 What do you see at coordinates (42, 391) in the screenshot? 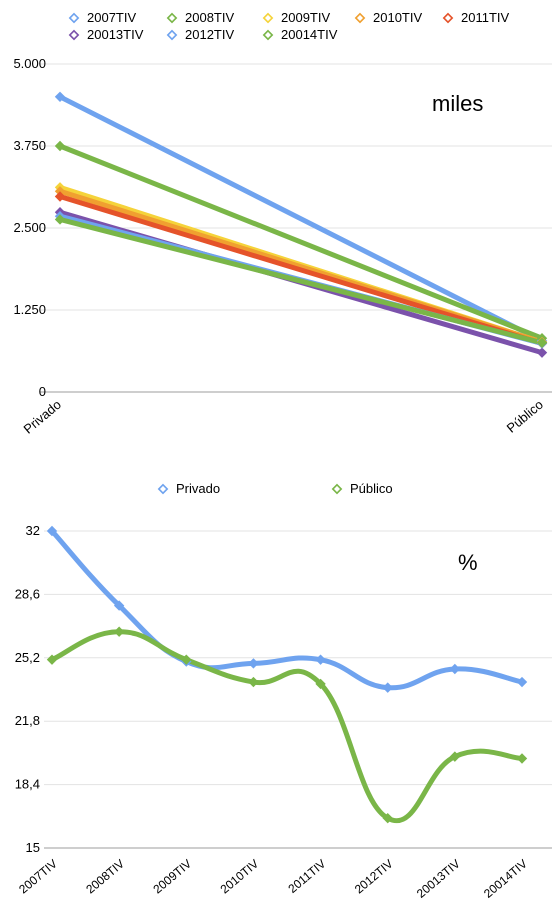
I see `y-tick-label: 0` at bounding box center [42, 391].